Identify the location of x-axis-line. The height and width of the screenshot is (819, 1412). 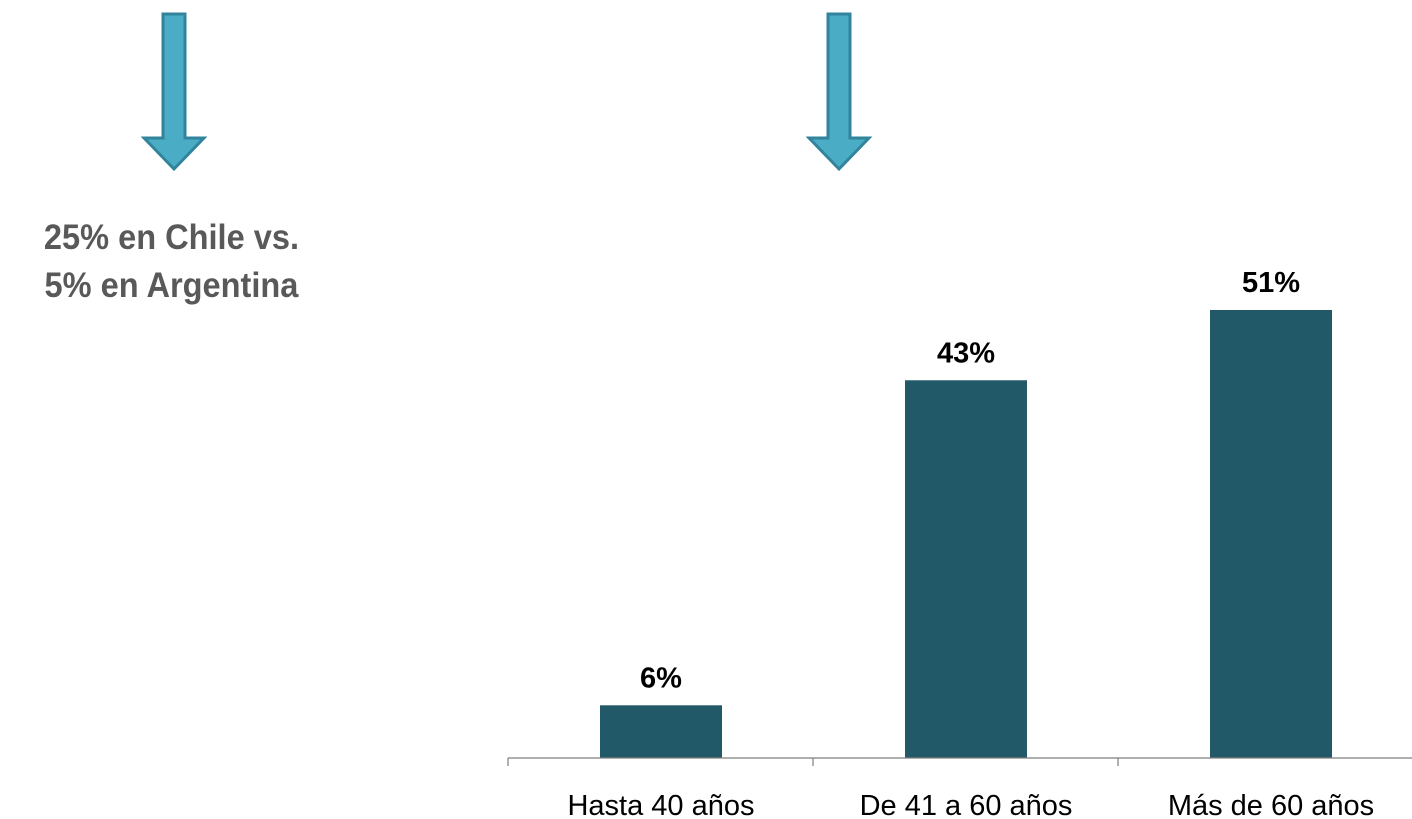
(959, 761).